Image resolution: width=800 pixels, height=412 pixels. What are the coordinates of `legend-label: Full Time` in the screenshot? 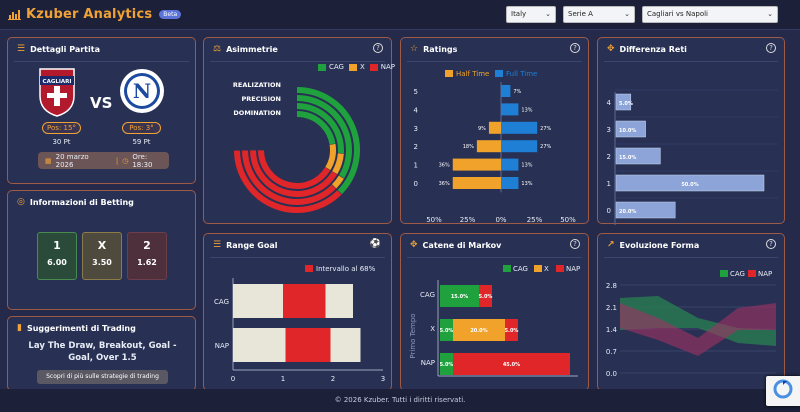 It's located at (521, 74).